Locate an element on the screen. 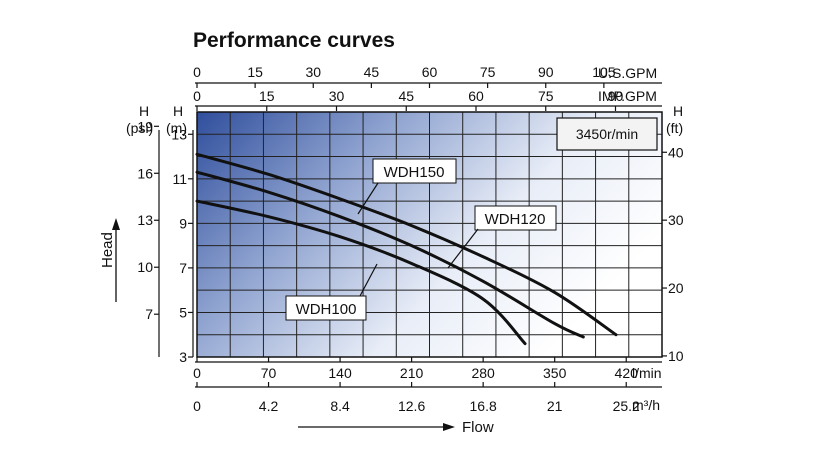  m3h-axis: 0 4.2 8.4 12.6 16.8 21 25.2 is located at coordinates (416, 398).